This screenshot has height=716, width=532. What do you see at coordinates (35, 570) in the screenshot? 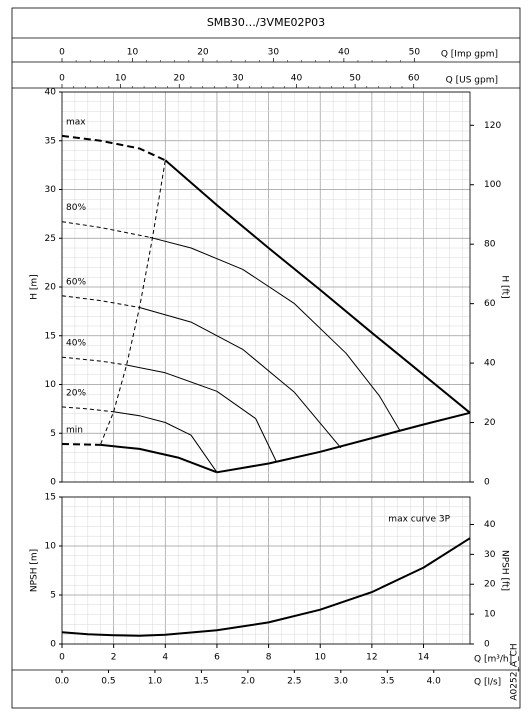
I see `y-axis-title: NPSH [m]` at bounding box center [35, 570].